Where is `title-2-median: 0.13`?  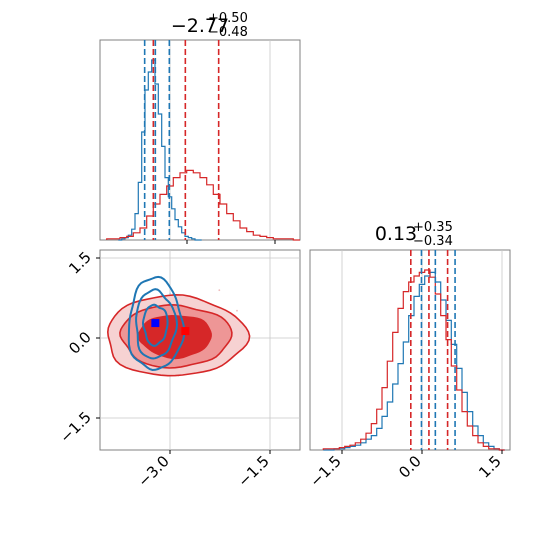
title-2-median: 0.13 is located at coordinates (396, 234).